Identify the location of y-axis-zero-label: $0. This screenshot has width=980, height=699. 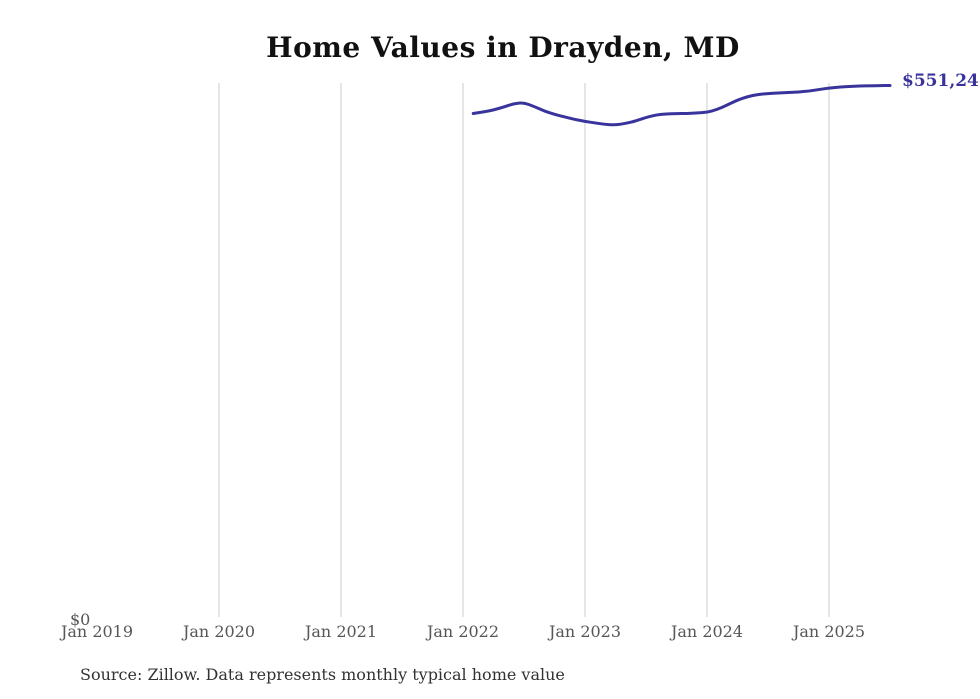
(80, 619).